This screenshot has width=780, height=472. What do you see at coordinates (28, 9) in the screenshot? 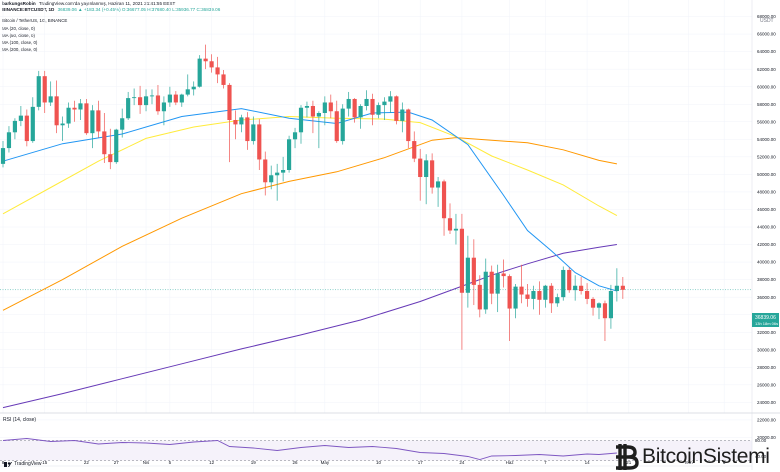
I see `symbol-name: BINANCE:BTCUSDT, 1D` at bounding box center [28, 9].